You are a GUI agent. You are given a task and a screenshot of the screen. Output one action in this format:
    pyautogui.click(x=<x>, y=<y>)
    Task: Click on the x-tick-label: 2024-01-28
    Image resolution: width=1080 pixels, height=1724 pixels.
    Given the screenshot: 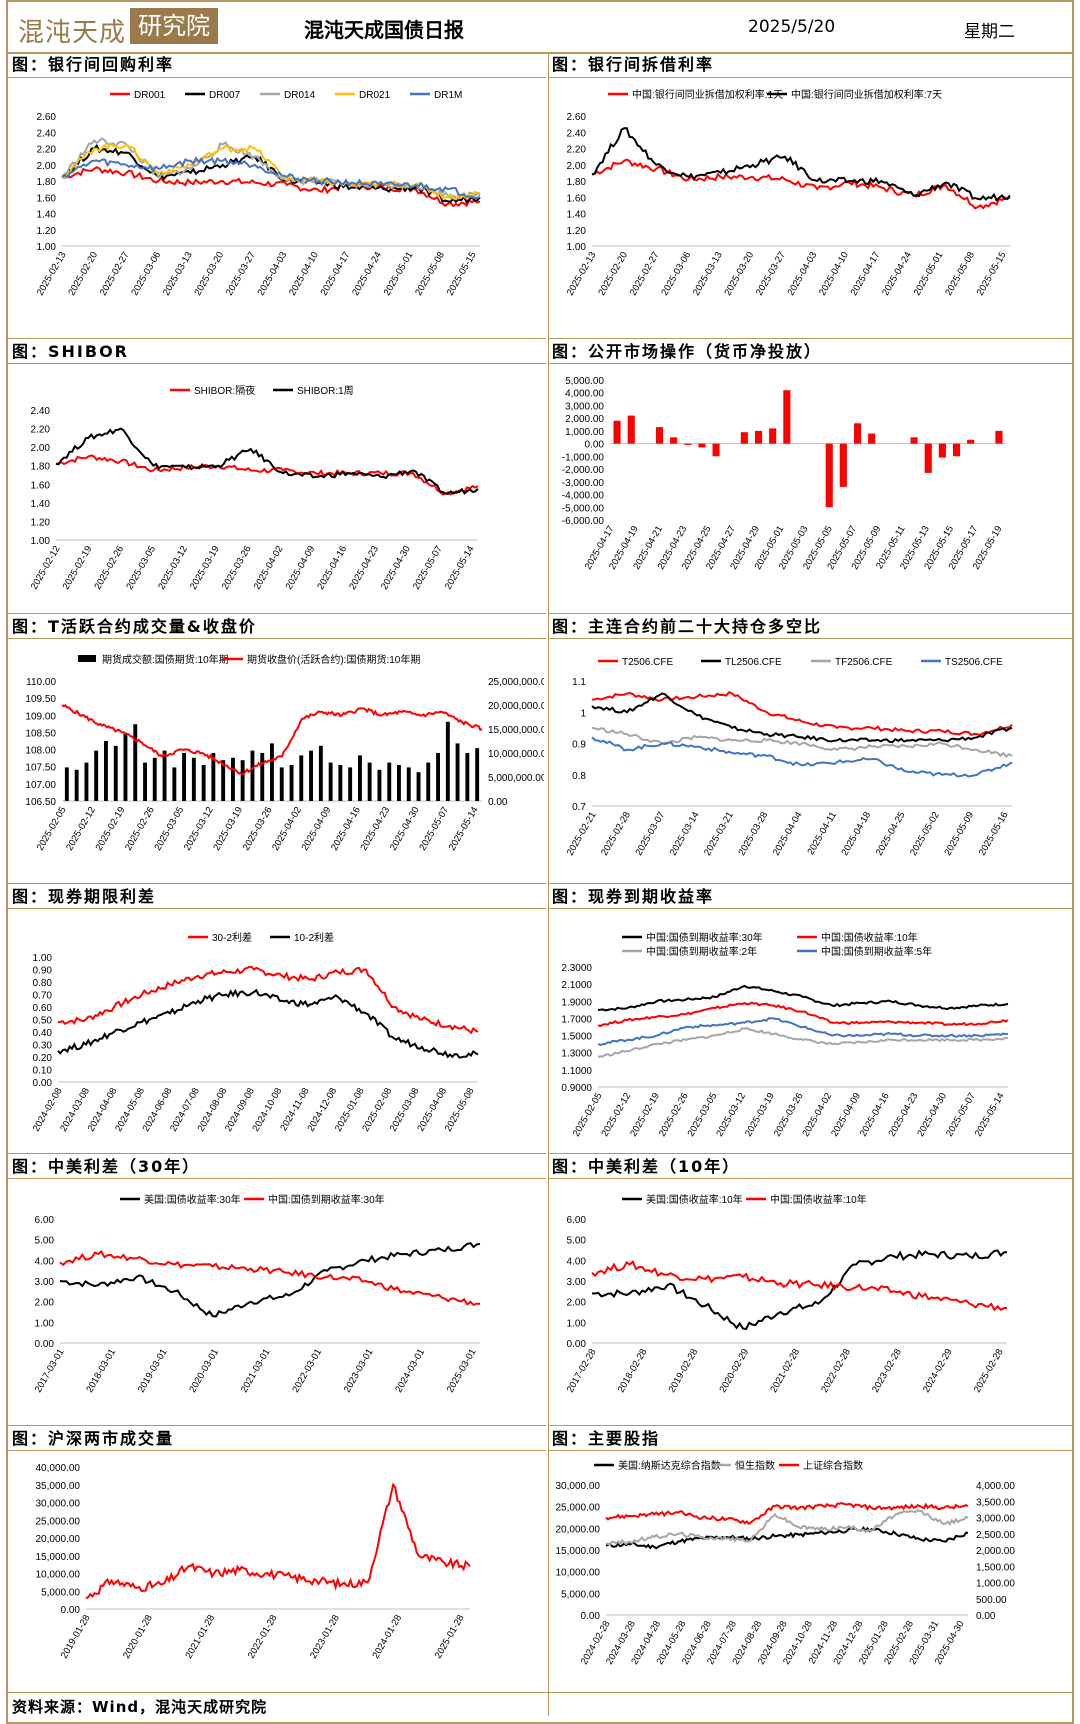 What is the action you would take?
    pyautogui.click(x=387, y=1637)
    